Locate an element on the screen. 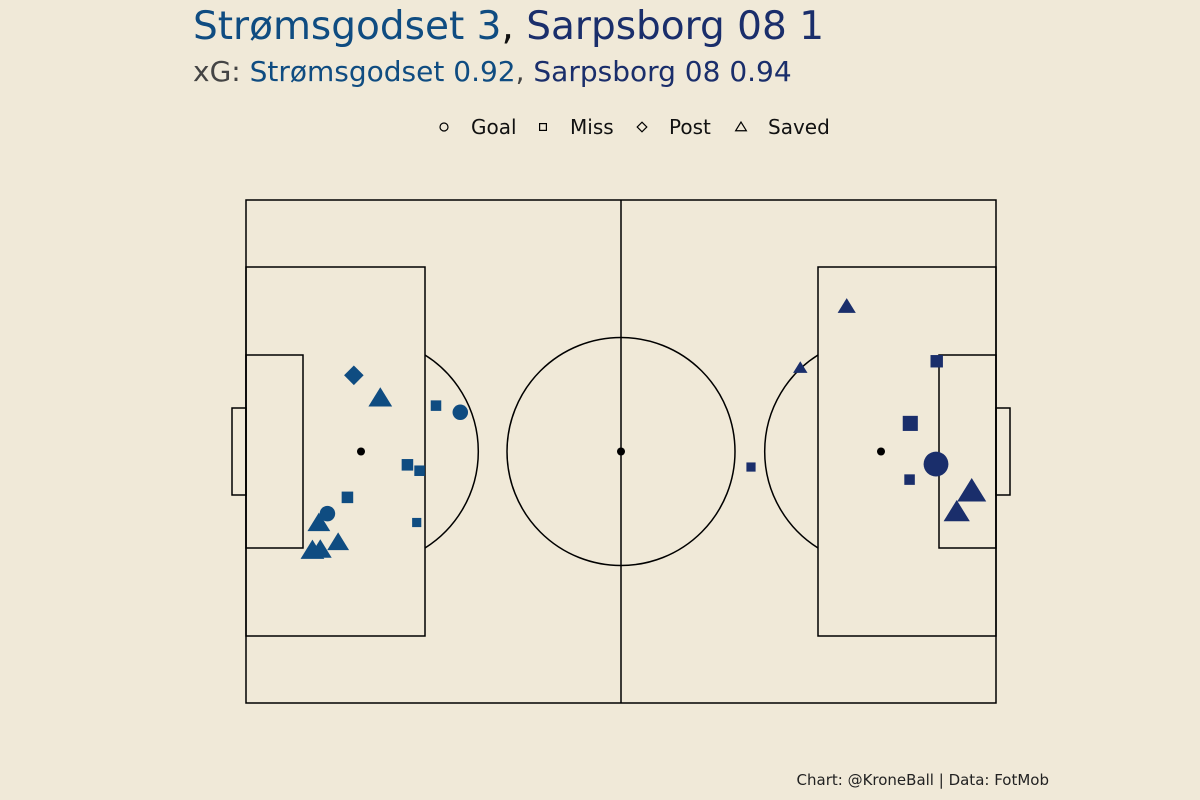  center-circle is located at coordinates (621, 451).